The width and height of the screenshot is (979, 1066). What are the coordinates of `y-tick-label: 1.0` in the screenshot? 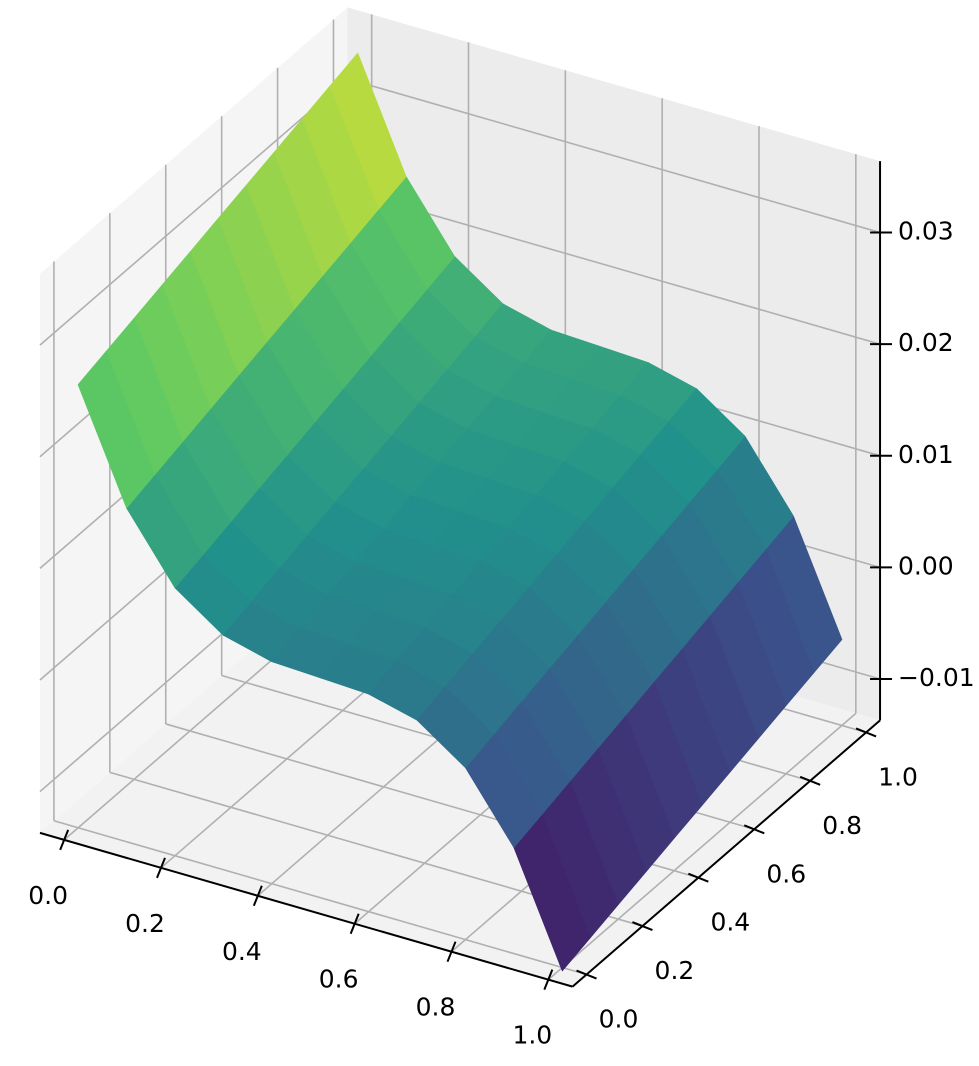 It's located at (898, 776).